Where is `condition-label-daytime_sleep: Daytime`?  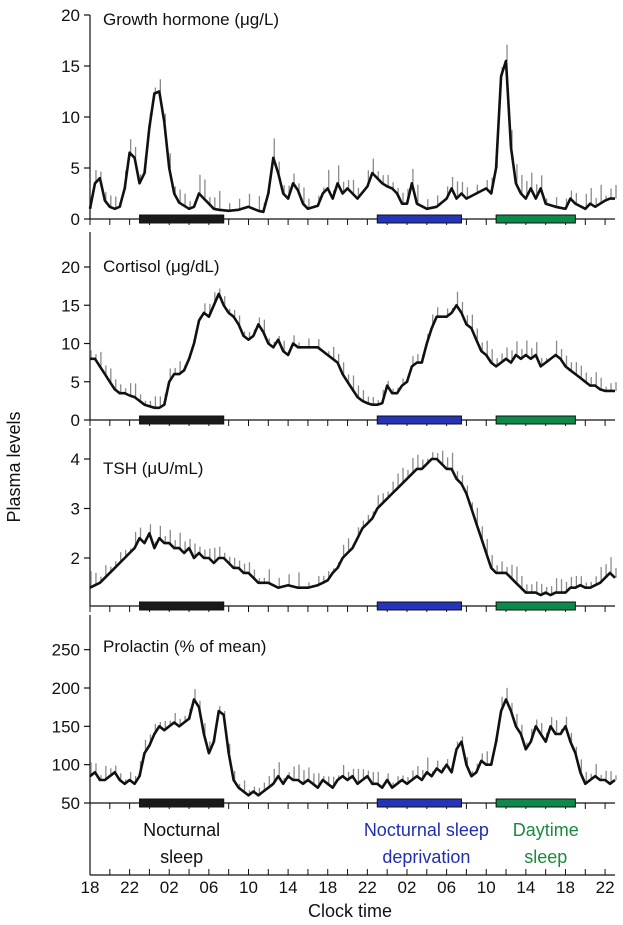 condition-label-daytime_sleep: Daytime is located at coordinates (546, 830).